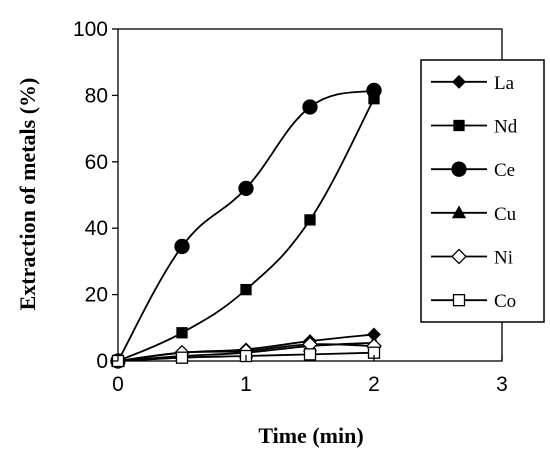 The image size is (550, 455). I want to click on legend-label-ce: Ce, so click(504, 170).